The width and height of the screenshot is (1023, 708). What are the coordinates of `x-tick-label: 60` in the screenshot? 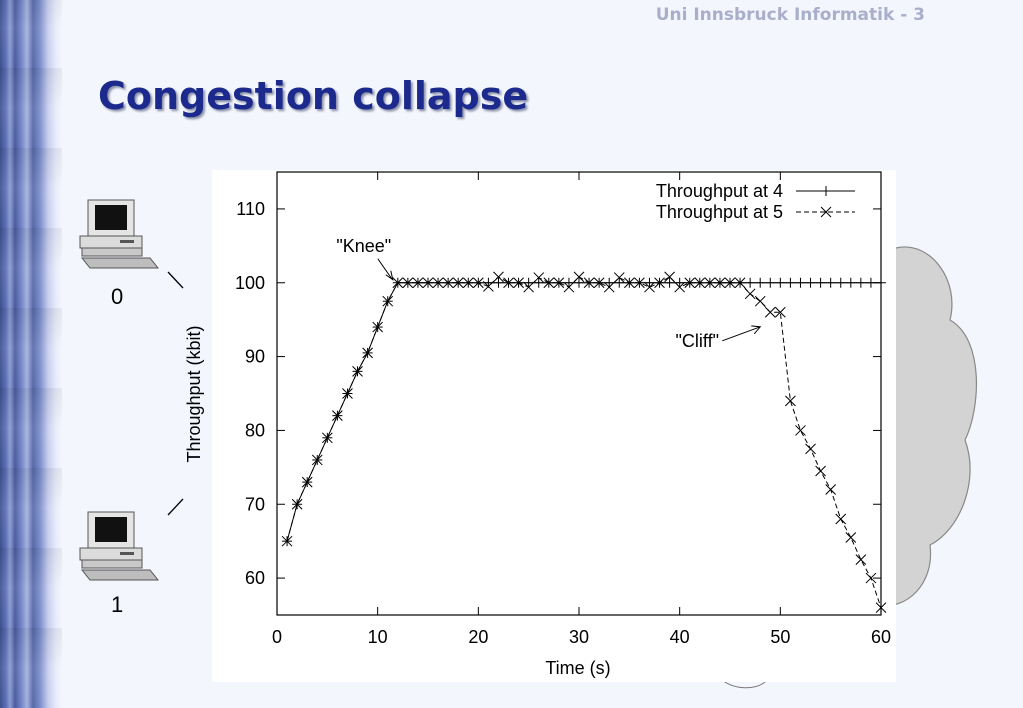 It's located at (881, 637).